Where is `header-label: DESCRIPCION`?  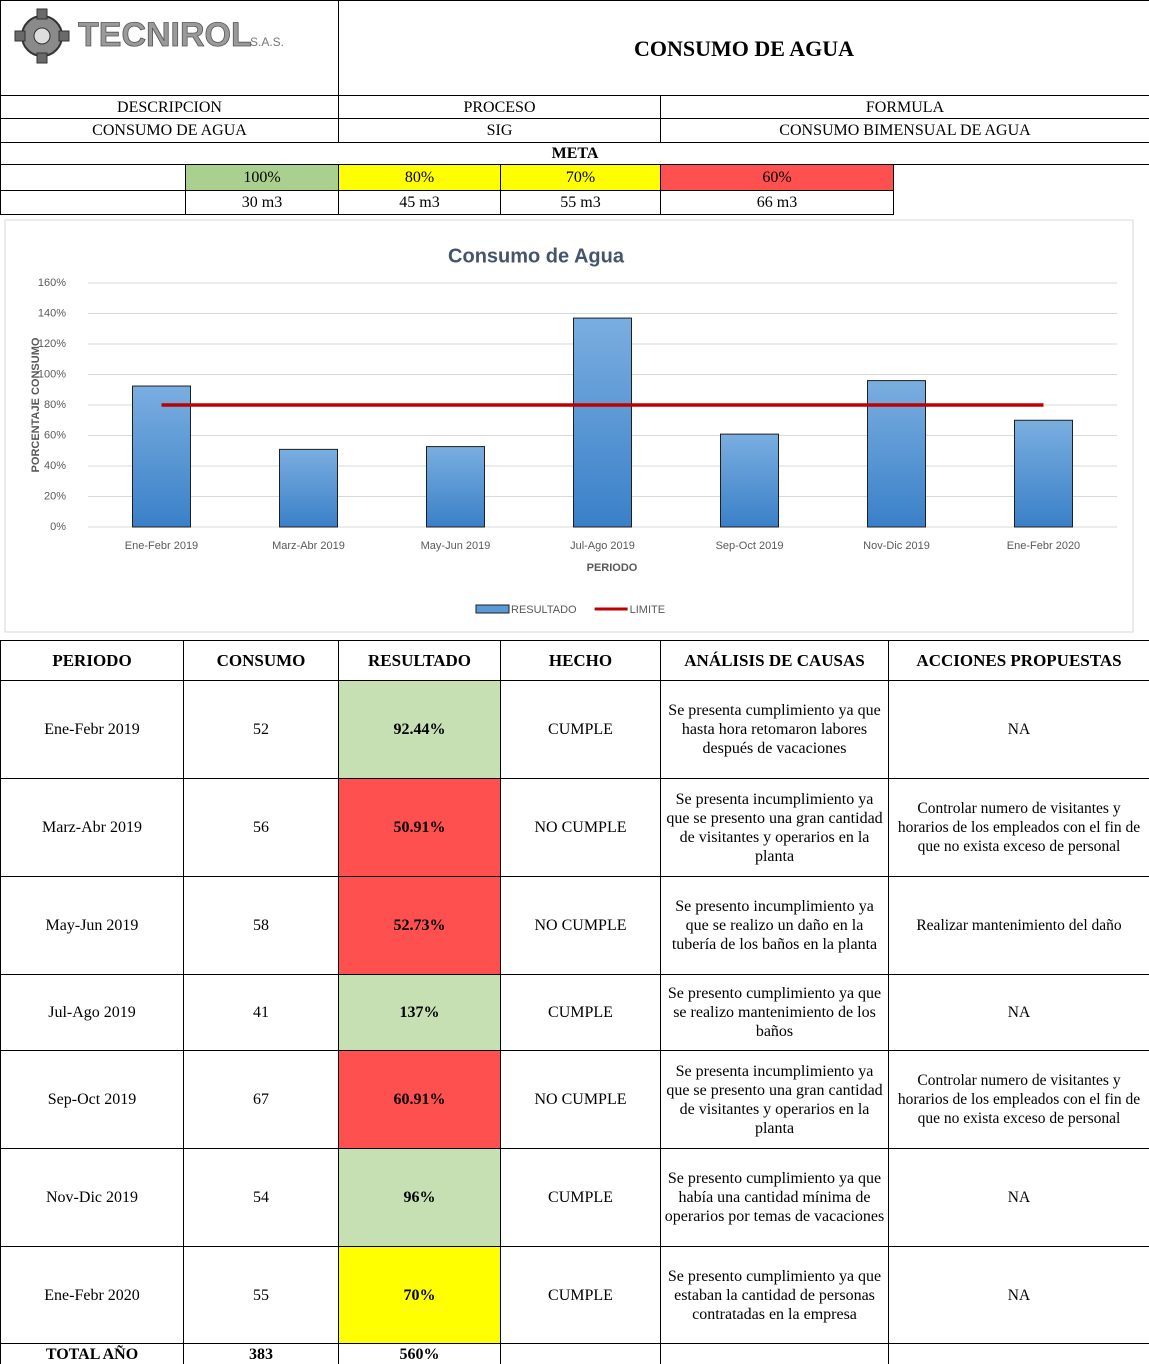
header-label: DESCRIPCION is located at coordinates (169, 107).